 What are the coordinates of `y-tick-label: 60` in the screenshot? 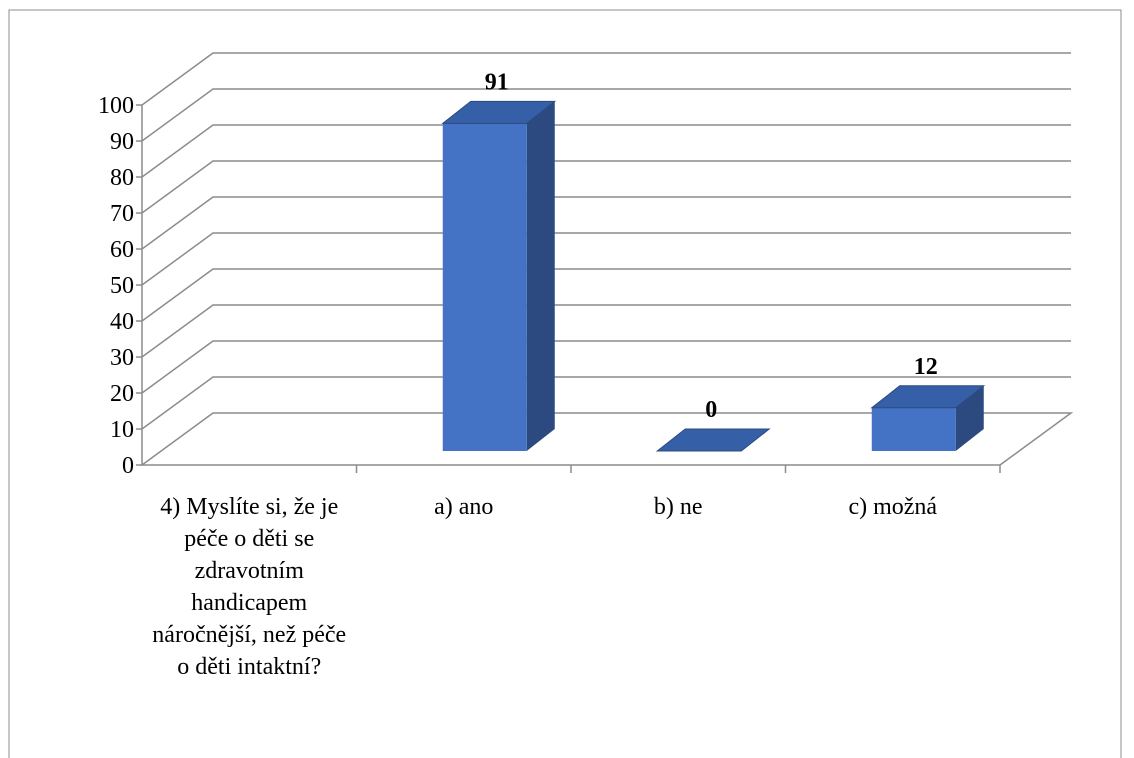 It's located at (122, 250).